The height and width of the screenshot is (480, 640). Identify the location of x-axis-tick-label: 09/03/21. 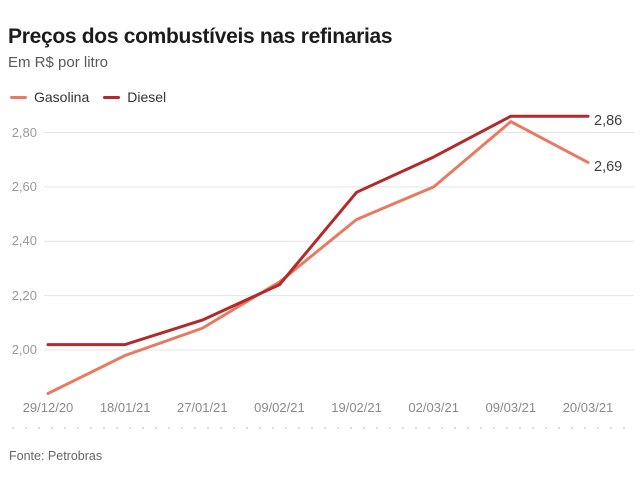
(511, 407).